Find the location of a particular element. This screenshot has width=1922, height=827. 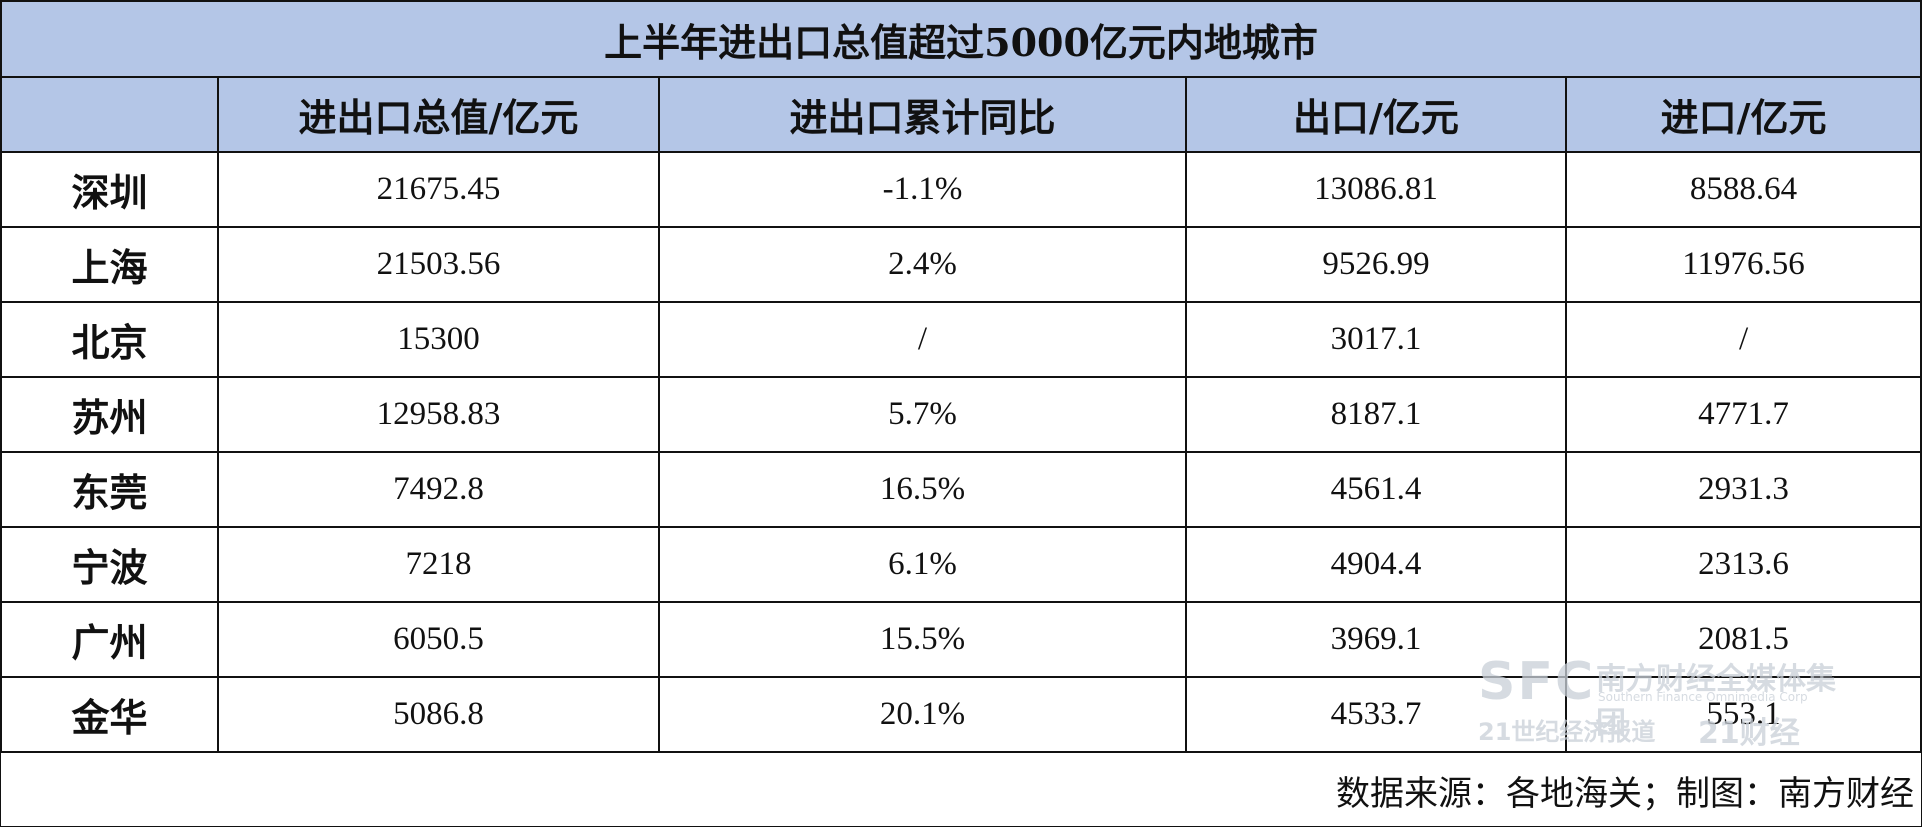

yoy-cell: 20.1% is located at coordinates (922, 714).